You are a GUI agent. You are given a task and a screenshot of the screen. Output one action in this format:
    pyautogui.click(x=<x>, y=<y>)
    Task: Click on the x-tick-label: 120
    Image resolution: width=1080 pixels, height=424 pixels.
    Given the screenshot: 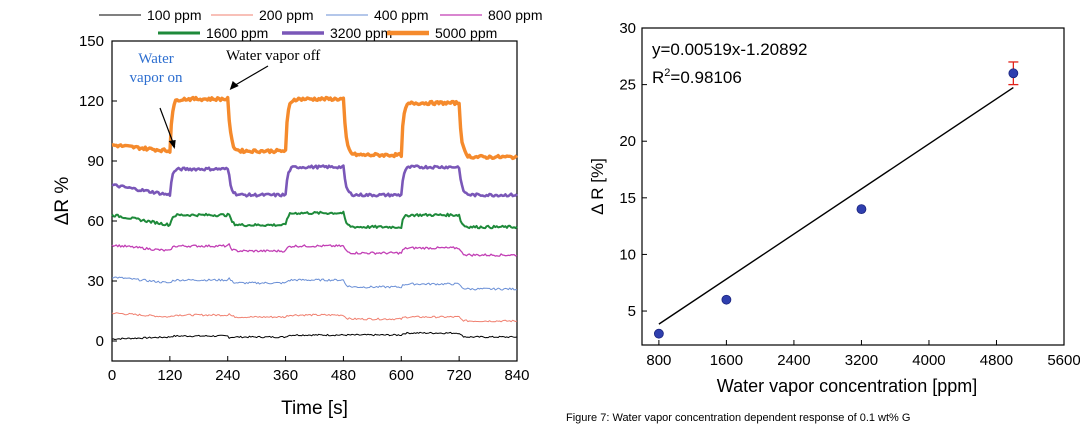 What is the action you would take?
    pyautogui.click(x=169, y=375)
    